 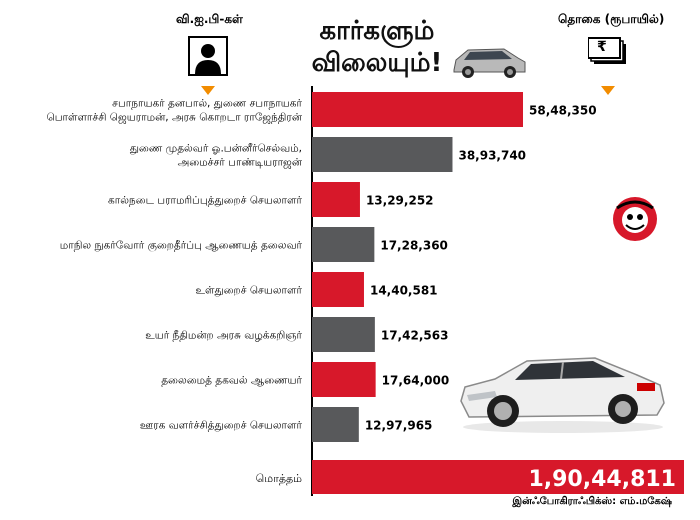 What do you see at coordinates (208, 56) in the screenshot?
I see `person-icon` at bounding box center [208, 56].